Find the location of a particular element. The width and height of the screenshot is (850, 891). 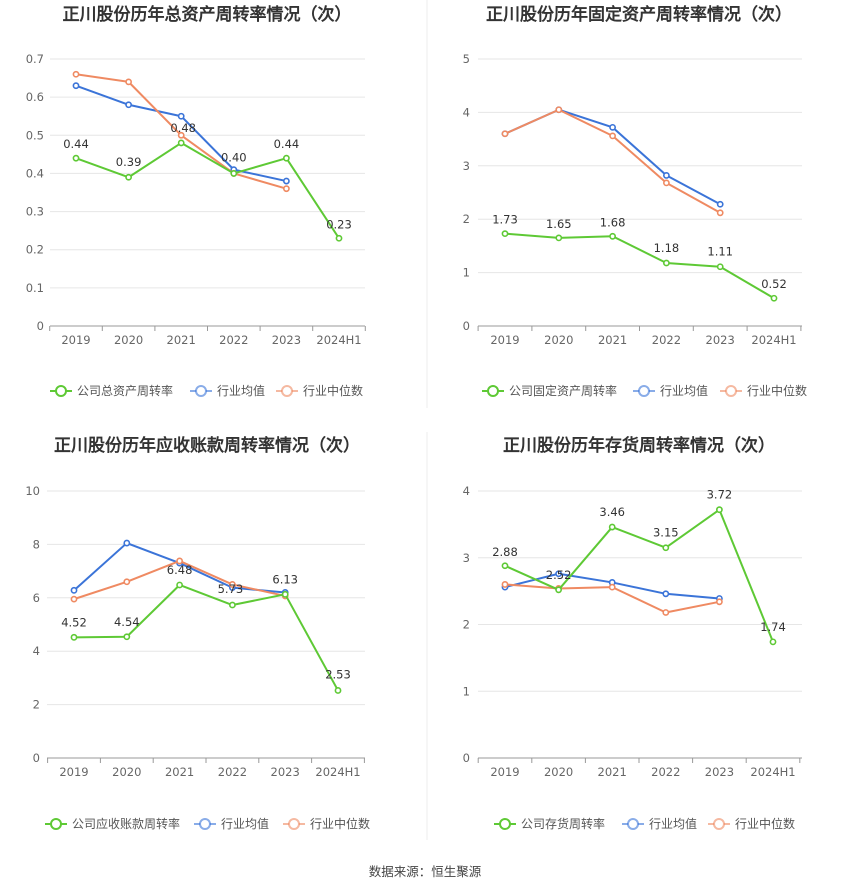

chart-title: 正川股份历年固定资产周转率情况（次） is located at coordinates (639, 14).